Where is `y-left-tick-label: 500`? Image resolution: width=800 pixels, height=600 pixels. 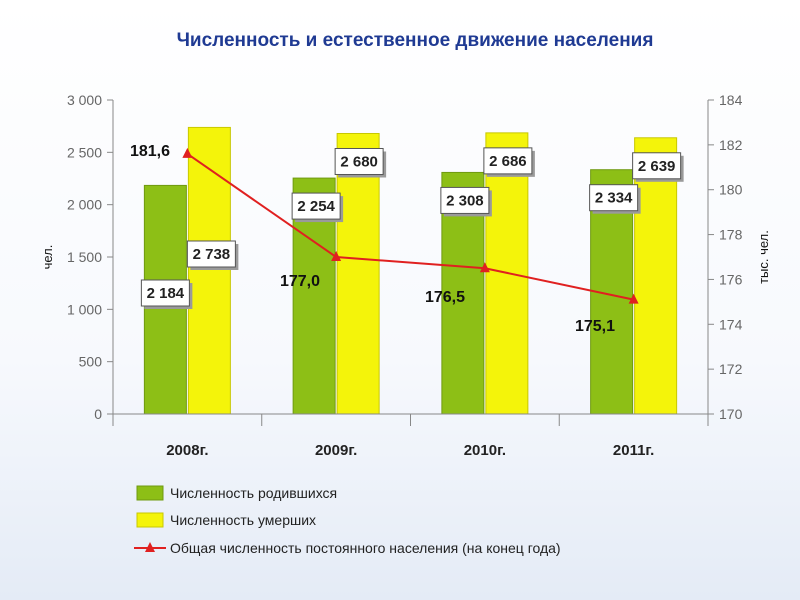
y-left-tick-label: 500 is located at coordinates (91, 362).